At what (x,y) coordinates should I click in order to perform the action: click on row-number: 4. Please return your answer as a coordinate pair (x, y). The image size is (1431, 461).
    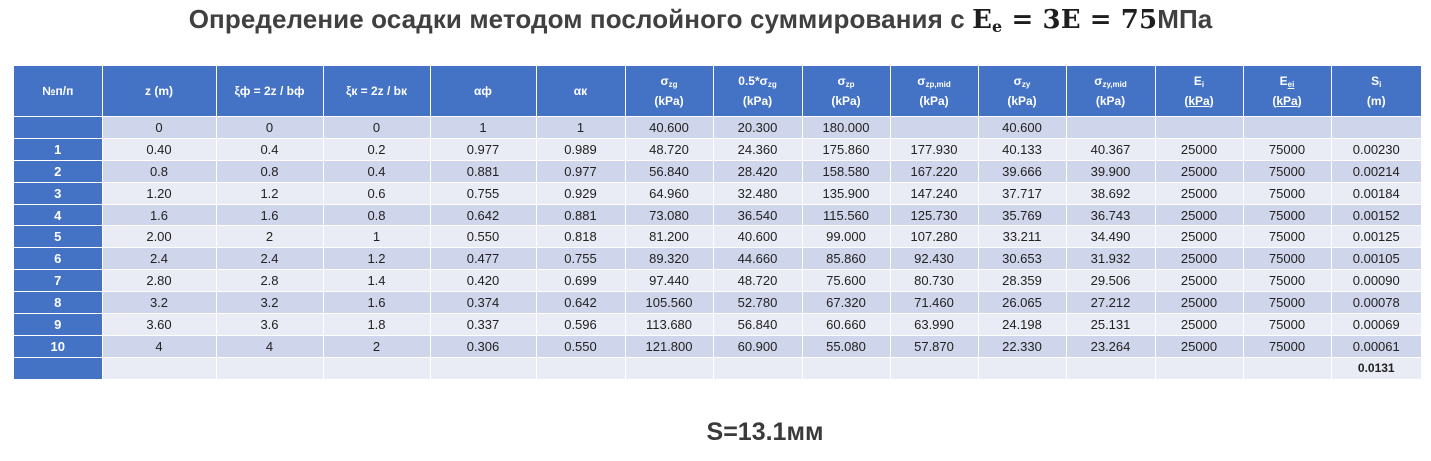
    Looking at the image, I should click on (58, 214).